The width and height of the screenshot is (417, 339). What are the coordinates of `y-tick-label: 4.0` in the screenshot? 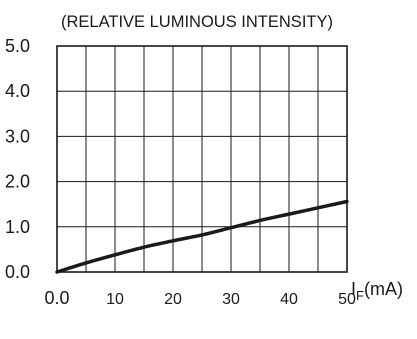 It's located at (17, 91).